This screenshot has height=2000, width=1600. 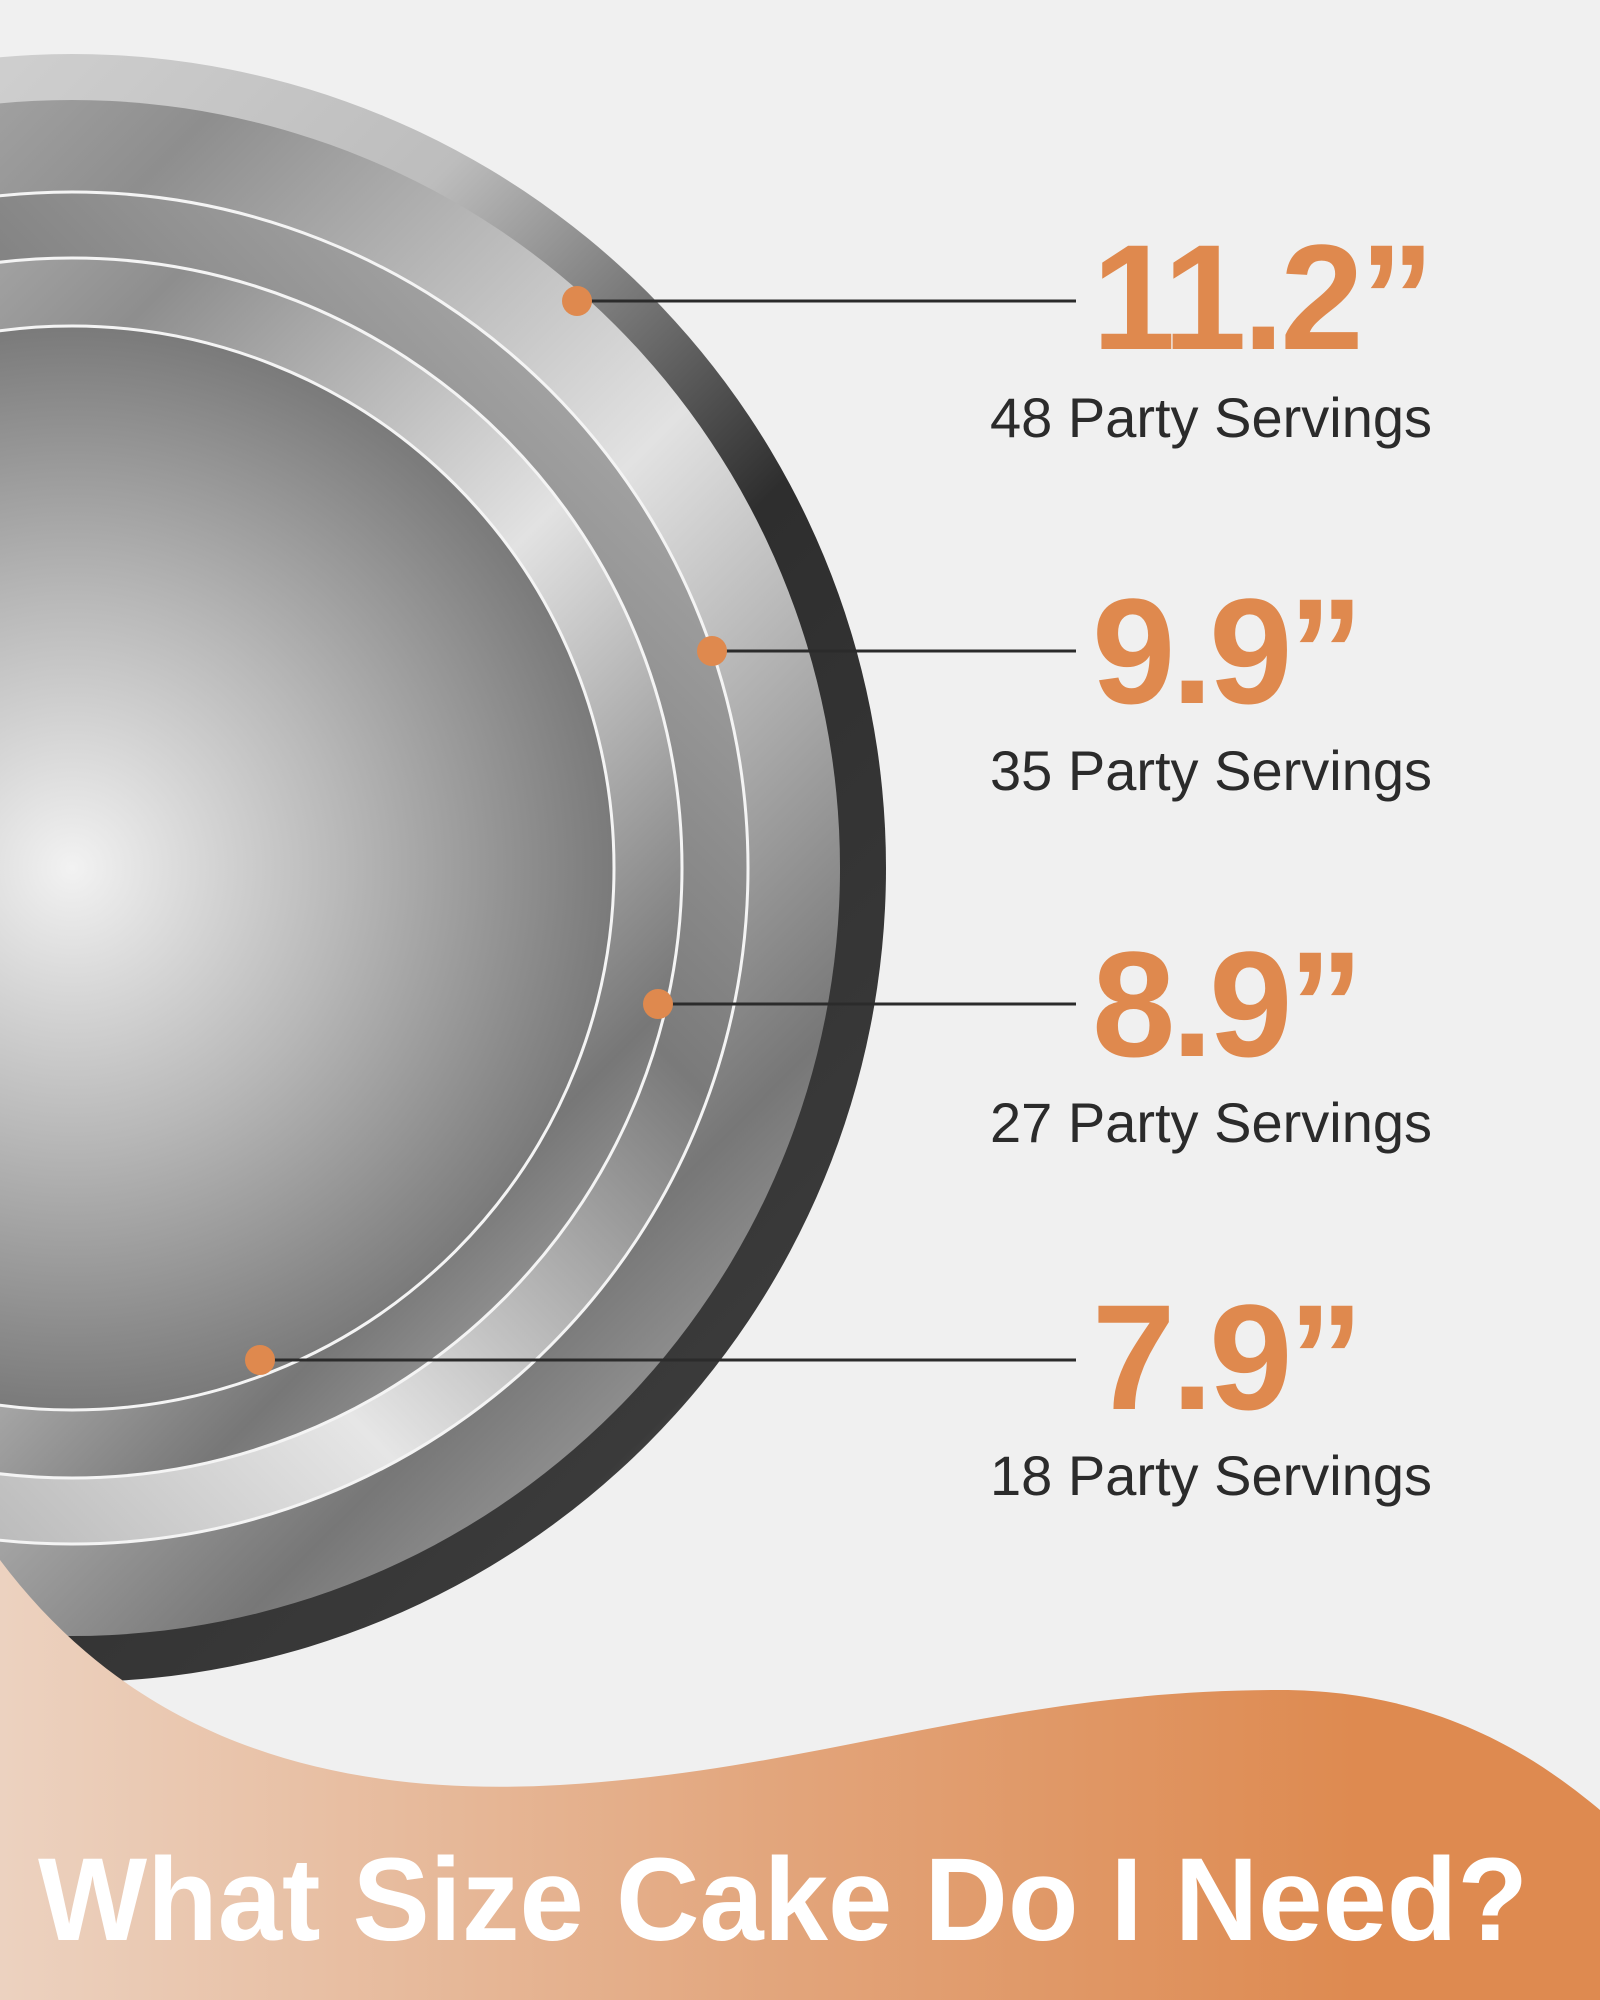 I want to click on size-label: 9.9”, so click(x=1228, y=651).